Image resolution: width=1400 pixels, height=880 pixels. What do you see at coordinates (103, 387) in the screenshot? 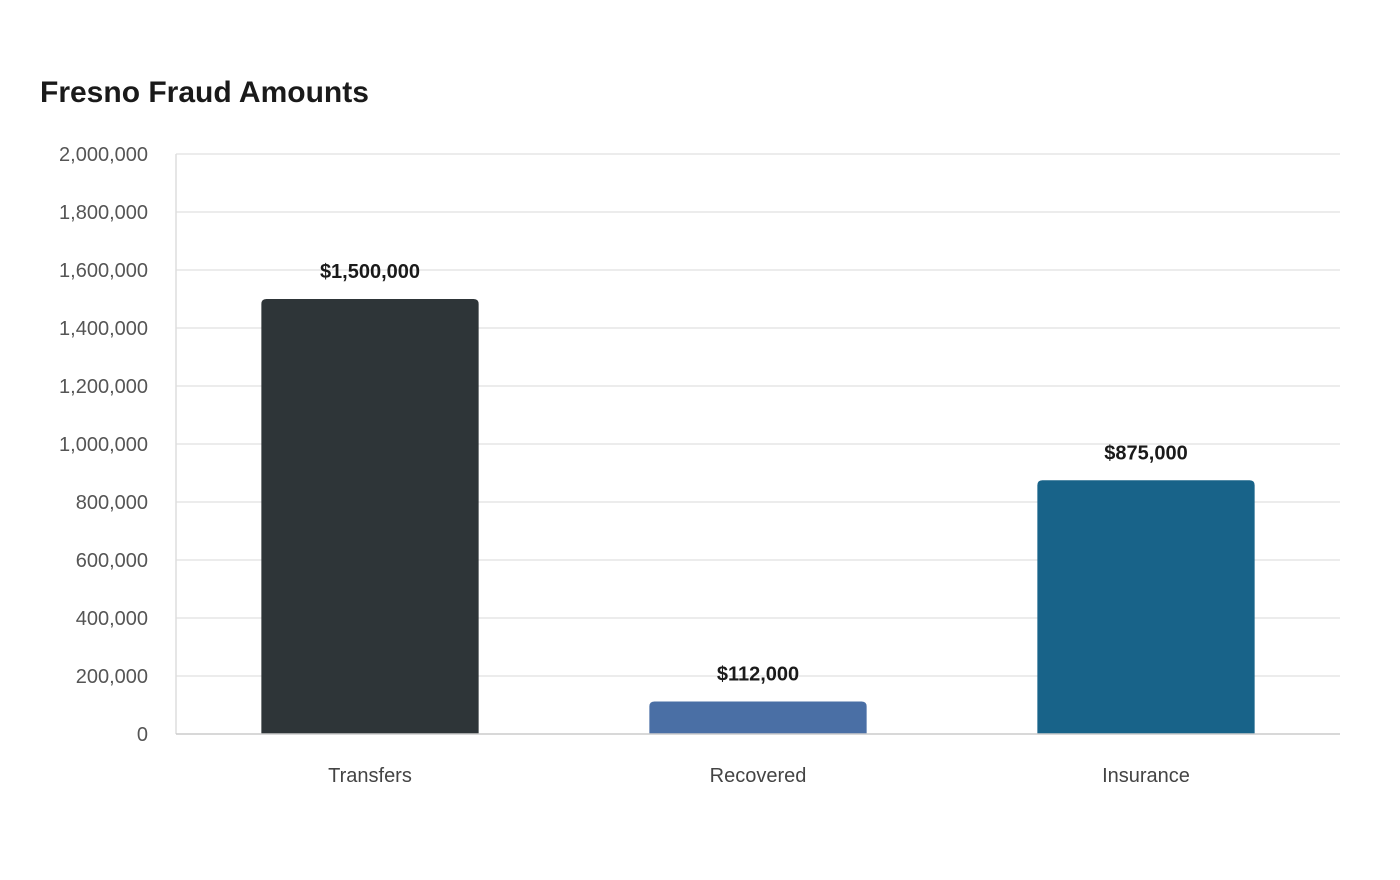
I see `y-tick-label: 1,200,000` at bounding box center [103, 387].